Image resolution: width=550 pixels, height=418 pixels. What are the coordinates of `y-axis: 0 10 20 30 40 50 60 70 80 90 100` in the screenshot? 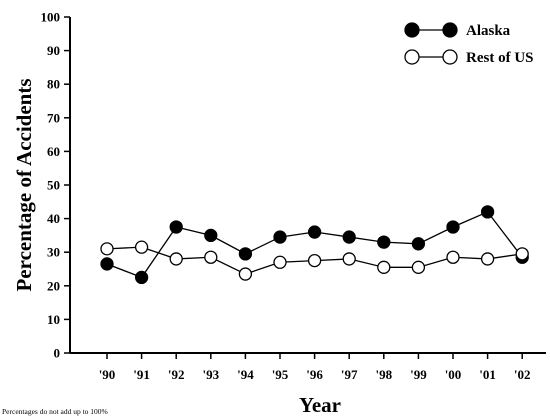 It's located at (56, 185).